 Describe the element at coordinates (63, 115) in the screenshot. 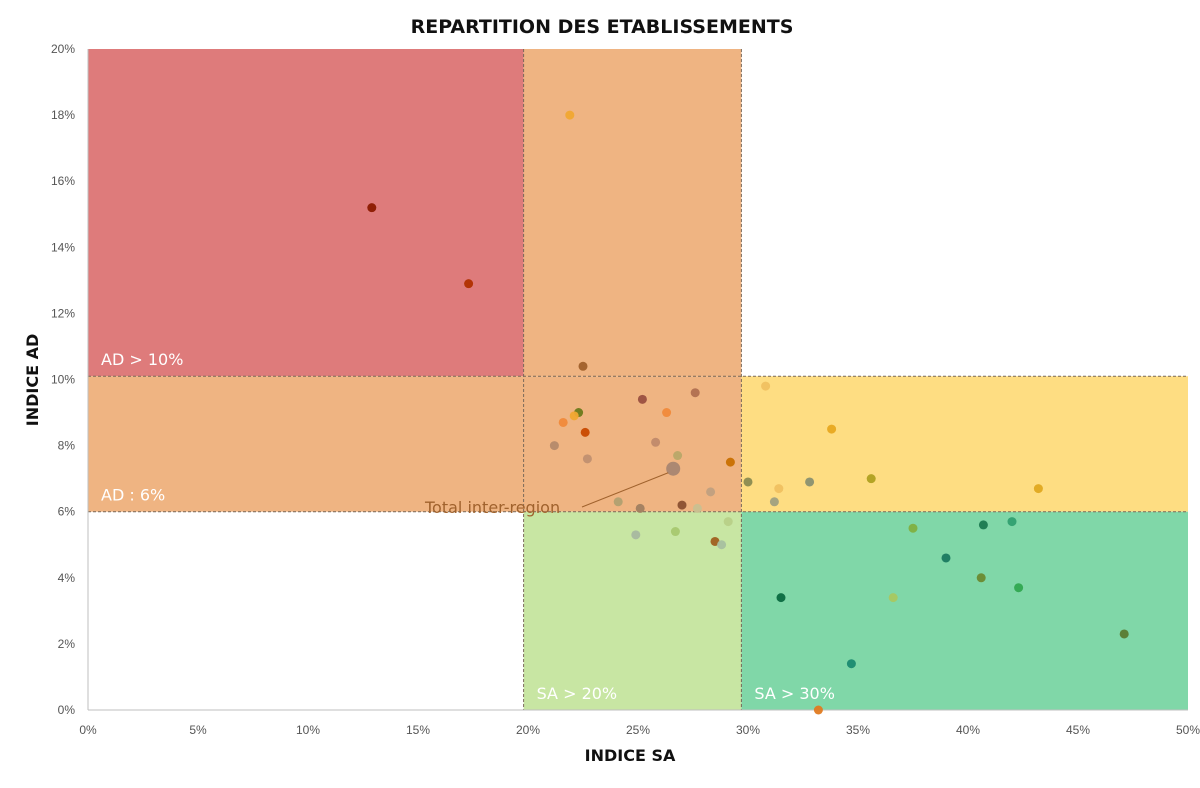

I see `y-tick-label: 18%` at that location.